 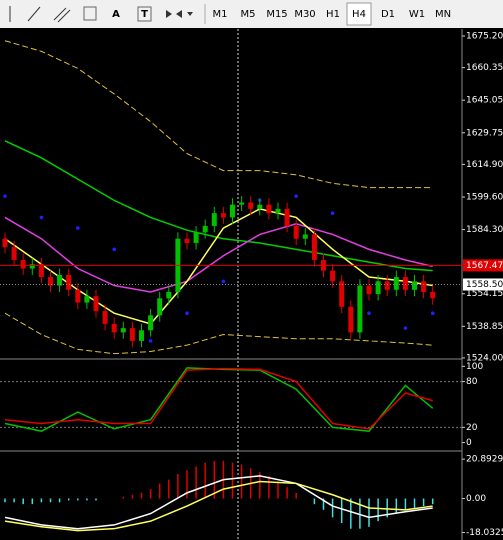 What do you see at coordinates (474, 367) in the screenshot?
I see `y-tick-label: 100` at bounding box center [474, 367].